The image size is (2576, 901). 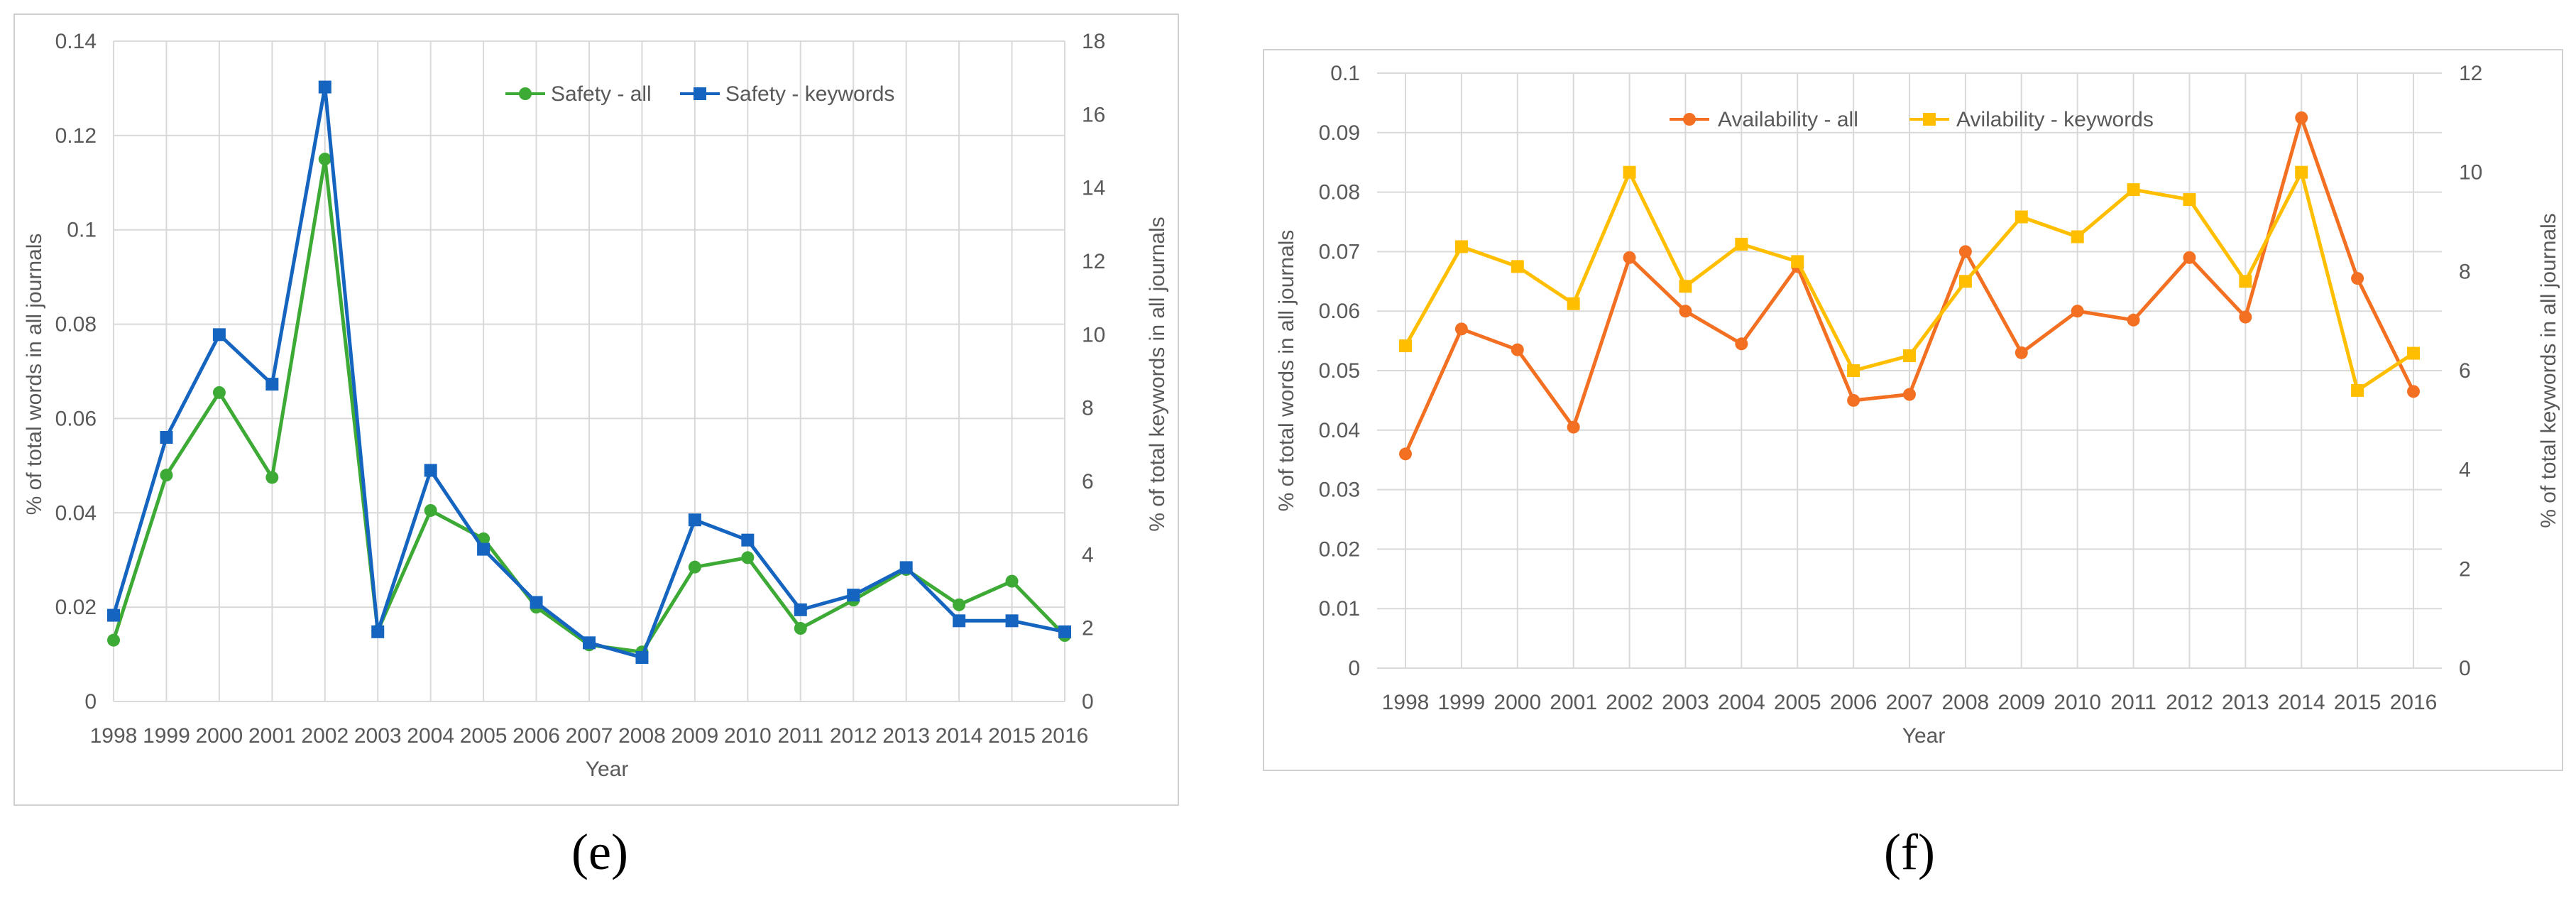 What do you see at coordinates (378, 736) in the screenshot?
I see `x-tick-label: 2003` at bounding box center [378, 736].